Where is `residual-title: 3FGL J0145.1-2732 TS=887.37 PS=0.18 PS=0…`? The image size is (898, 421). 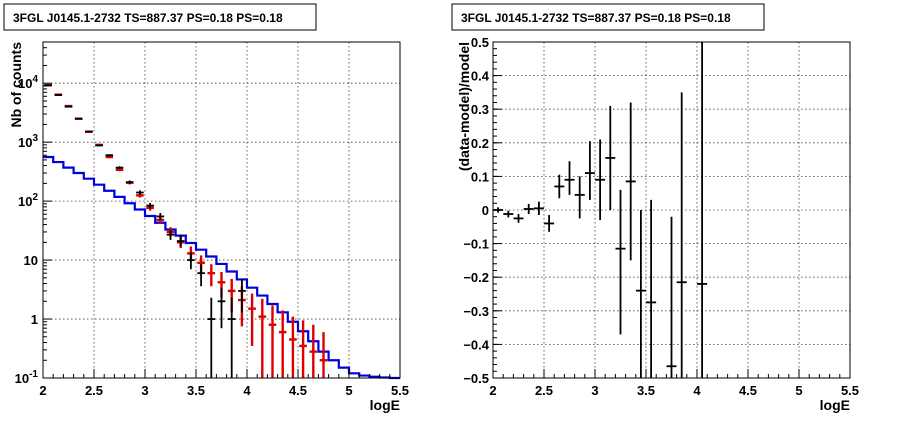
residual-title: 3FGL J0145.1-2732 TS=887.37 PS=0.18 PS=0… is located at coordinates (596, 18).